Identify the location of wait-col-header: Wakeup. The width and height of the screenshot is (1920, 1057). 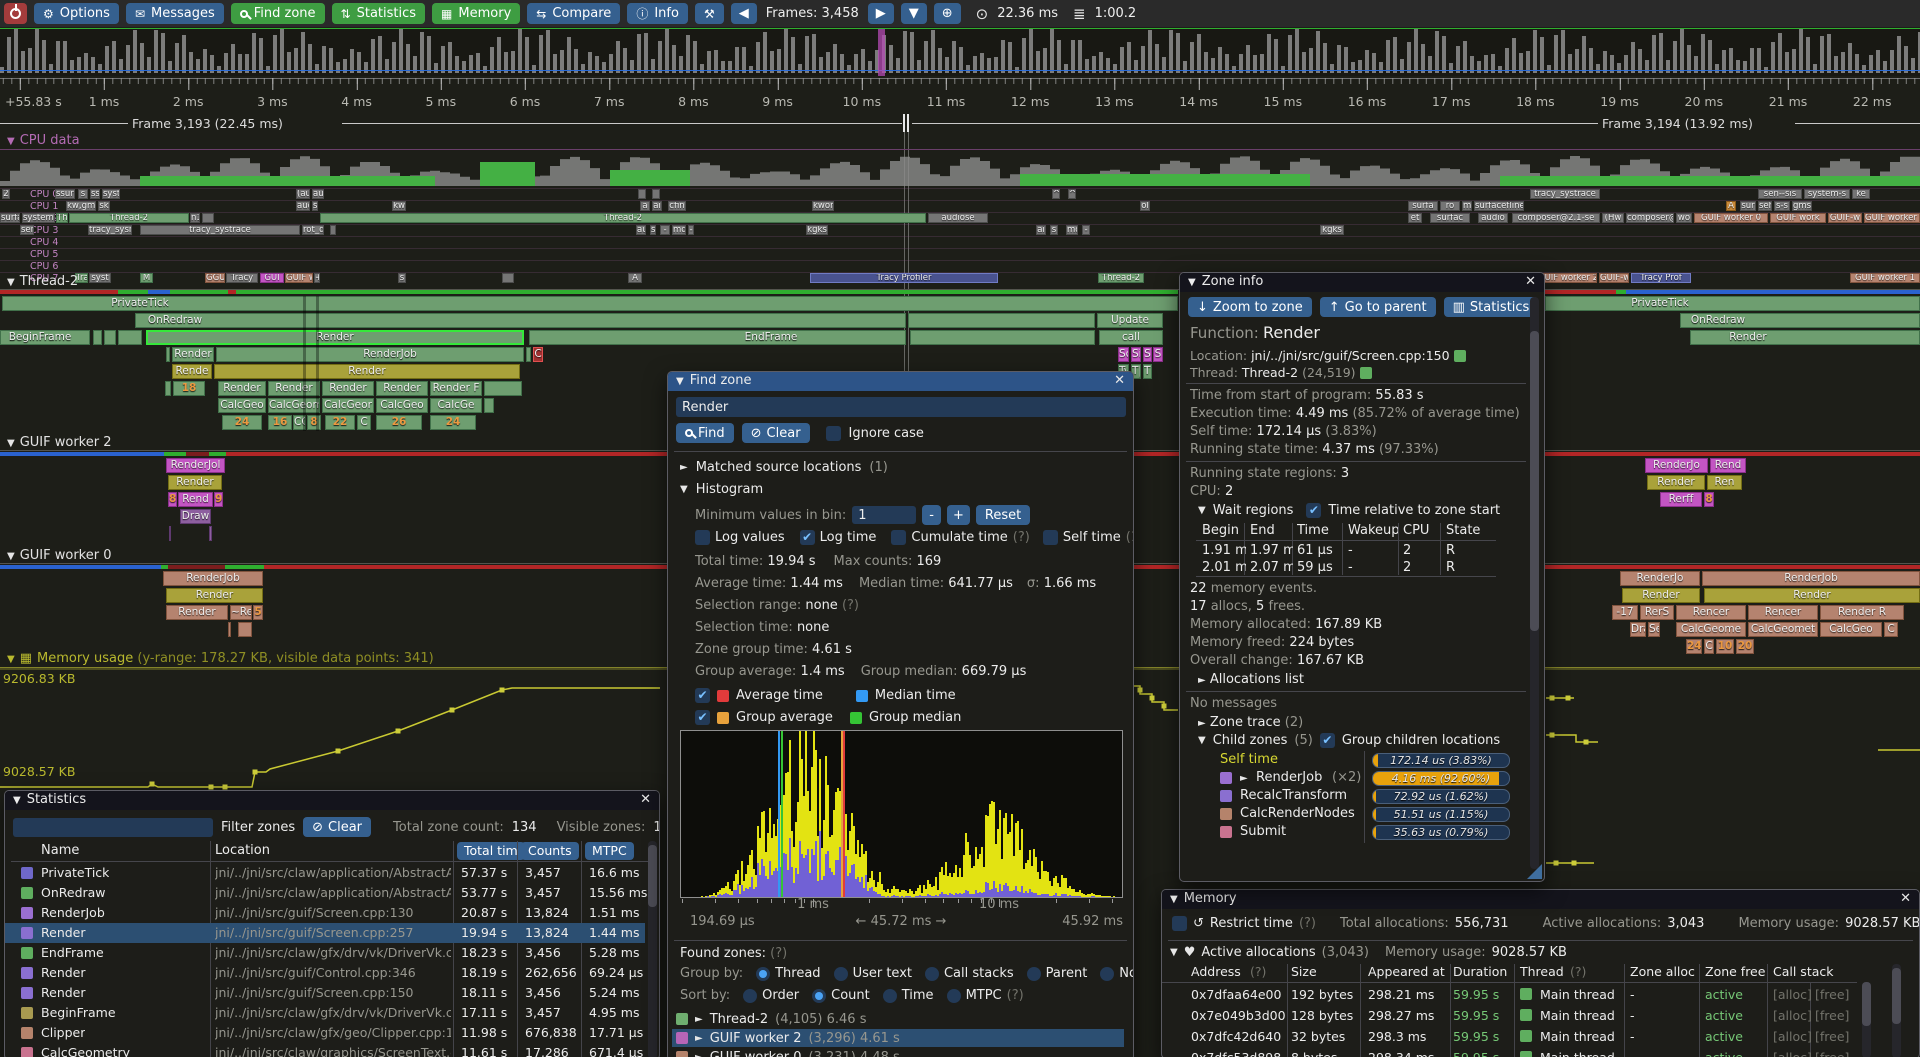
(1373, 530).